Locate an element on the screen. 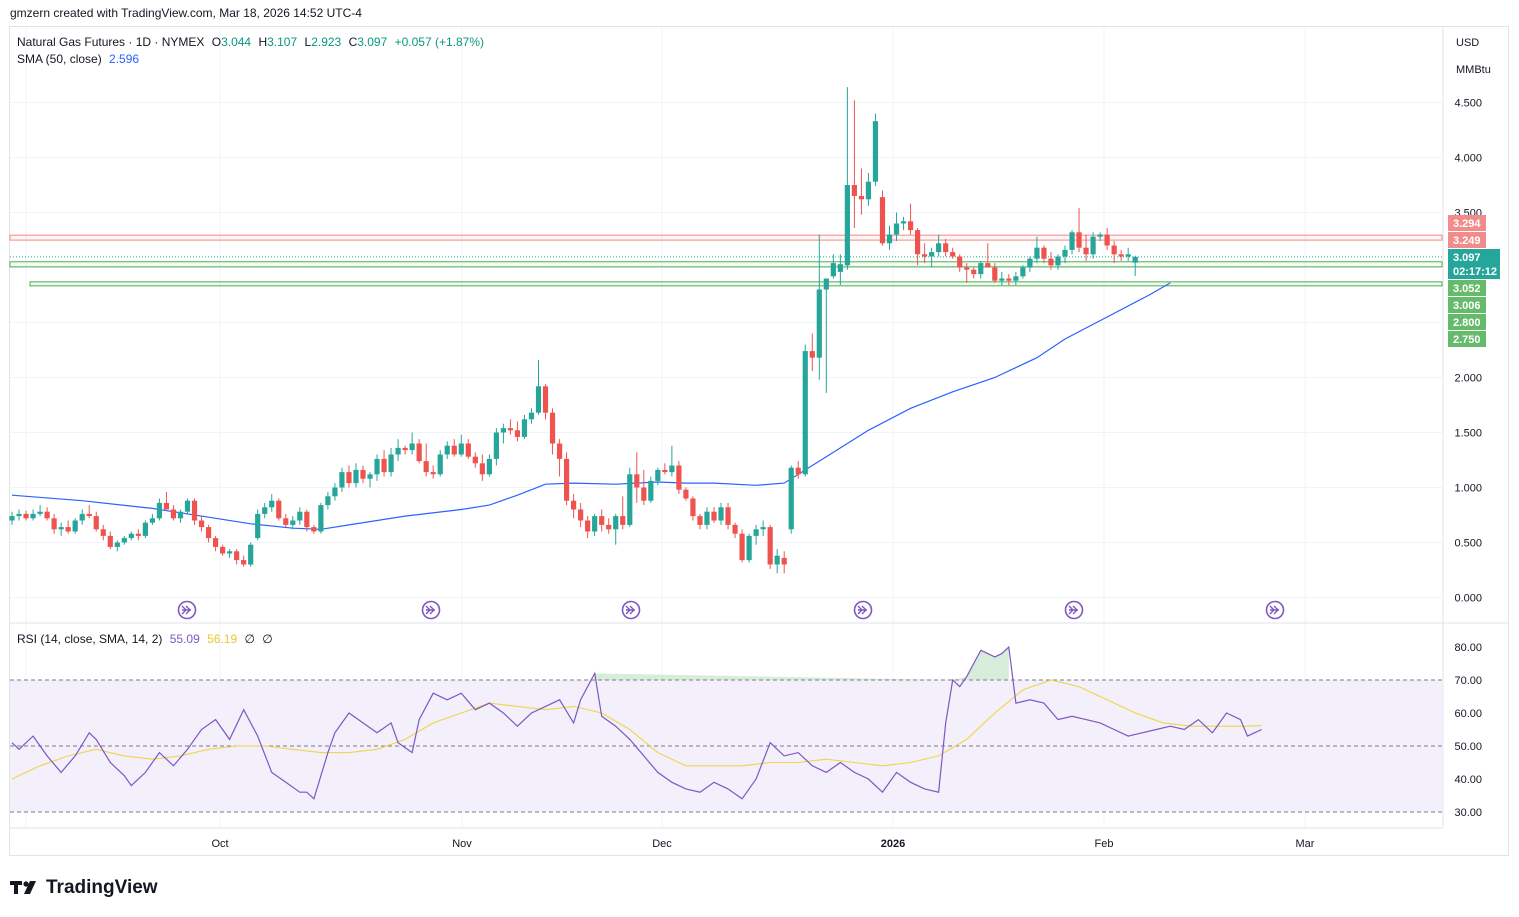  price-tick-label: 1.500 is located at coordinates (1468, 434).